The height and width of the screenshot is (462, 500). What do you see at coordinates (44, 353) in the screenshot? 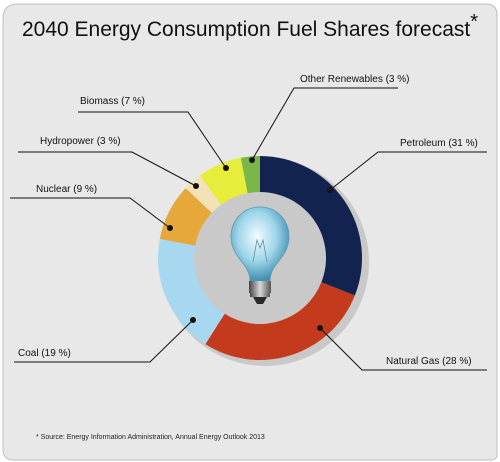
I see `slice-label: Coal (19 %)` at bounding box center [44, 353].